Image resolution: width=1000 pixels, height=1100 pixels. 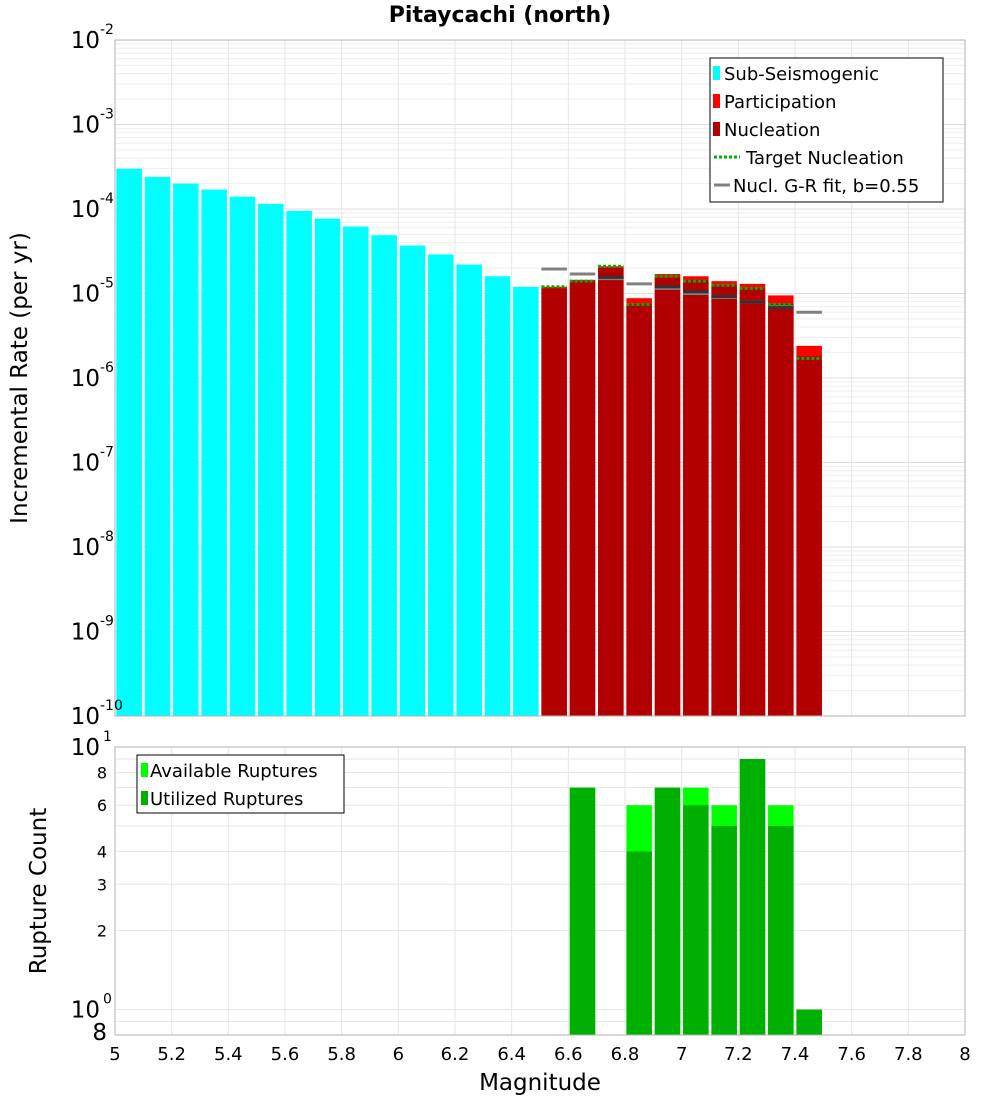 I want to click on legend-label-gr-fit: Nucl. G-R fit, b=0.55, so click(x=826, y=186).